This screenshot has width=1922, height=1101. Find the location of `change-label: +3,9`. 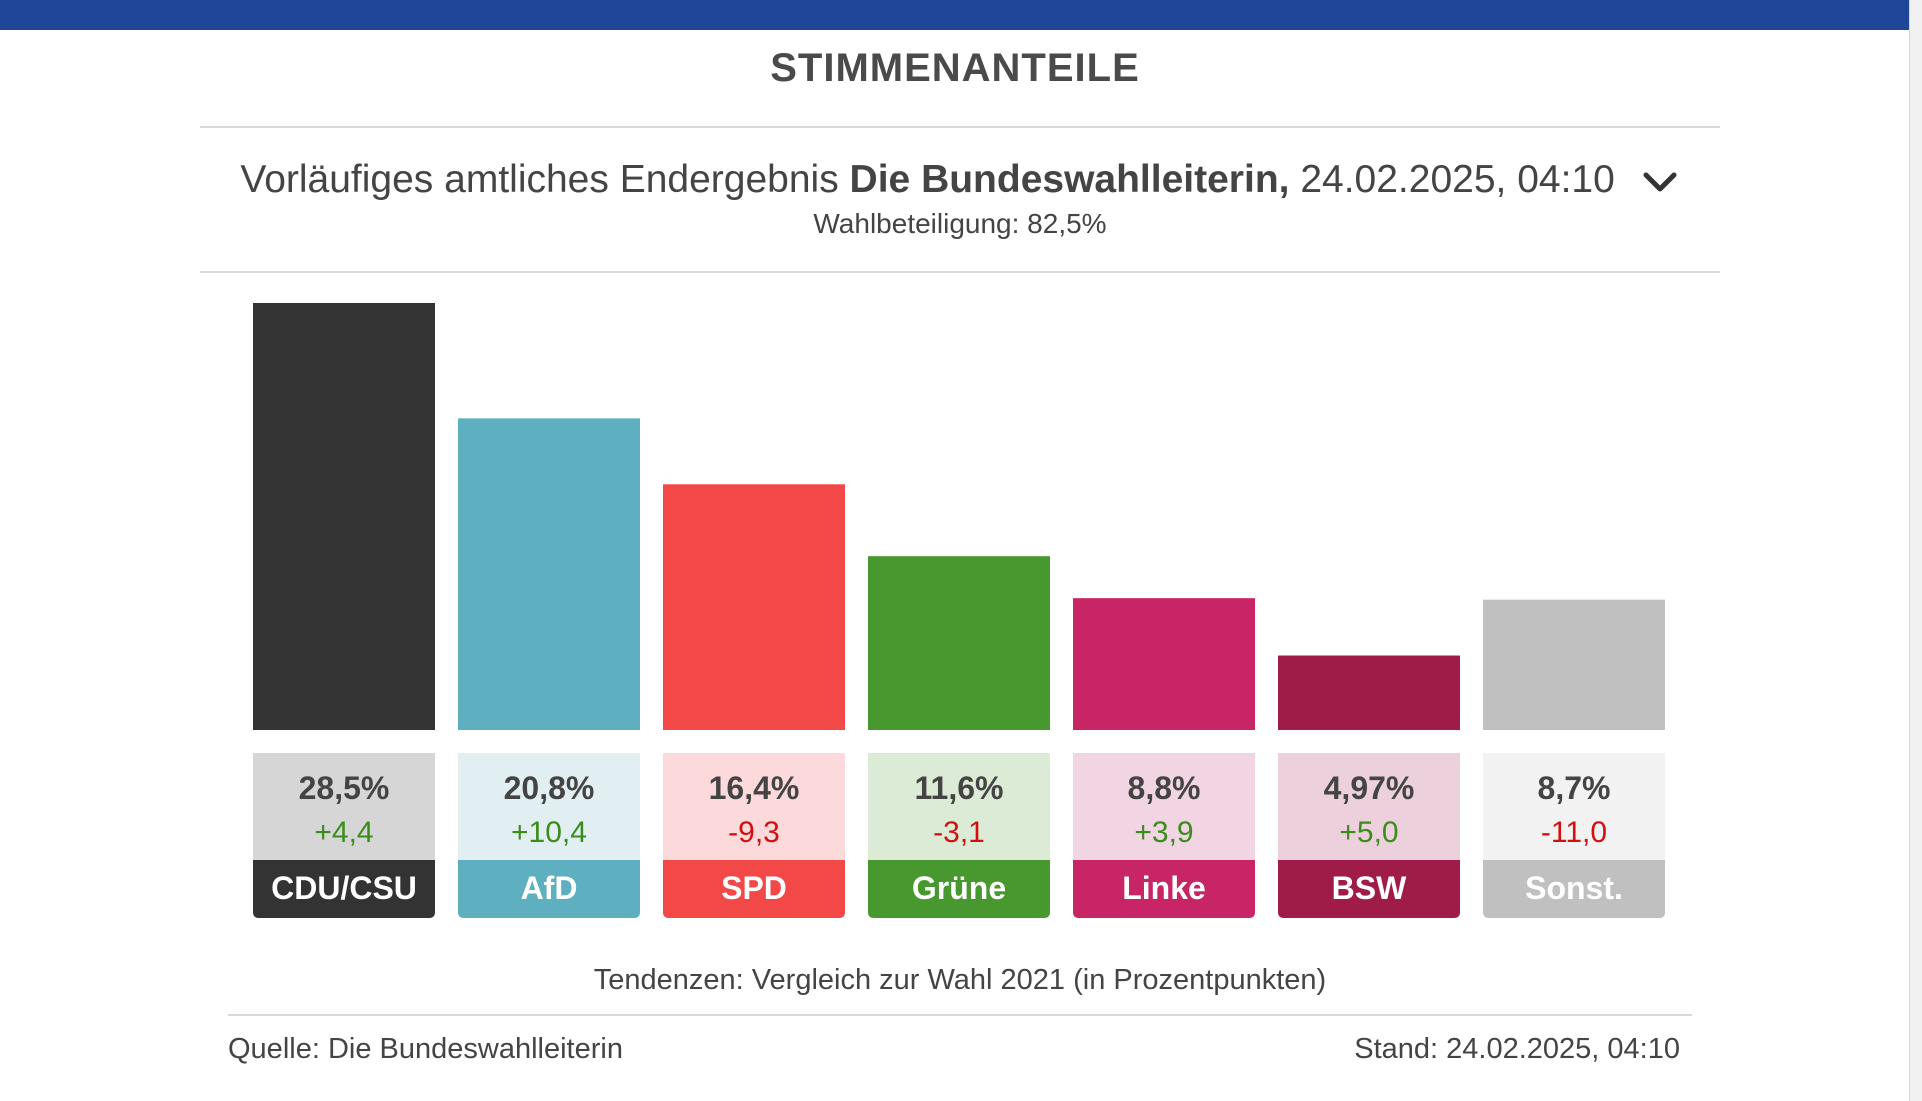

change-label: +3,9 is located at coordinates (1163, 832).